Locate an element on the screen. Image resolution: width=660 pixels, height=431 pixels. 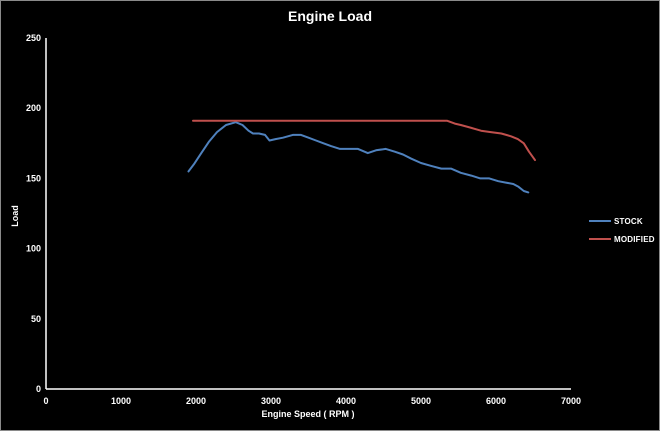
legend-label-modified: MODIFIED is located at coordinates (634, 239).